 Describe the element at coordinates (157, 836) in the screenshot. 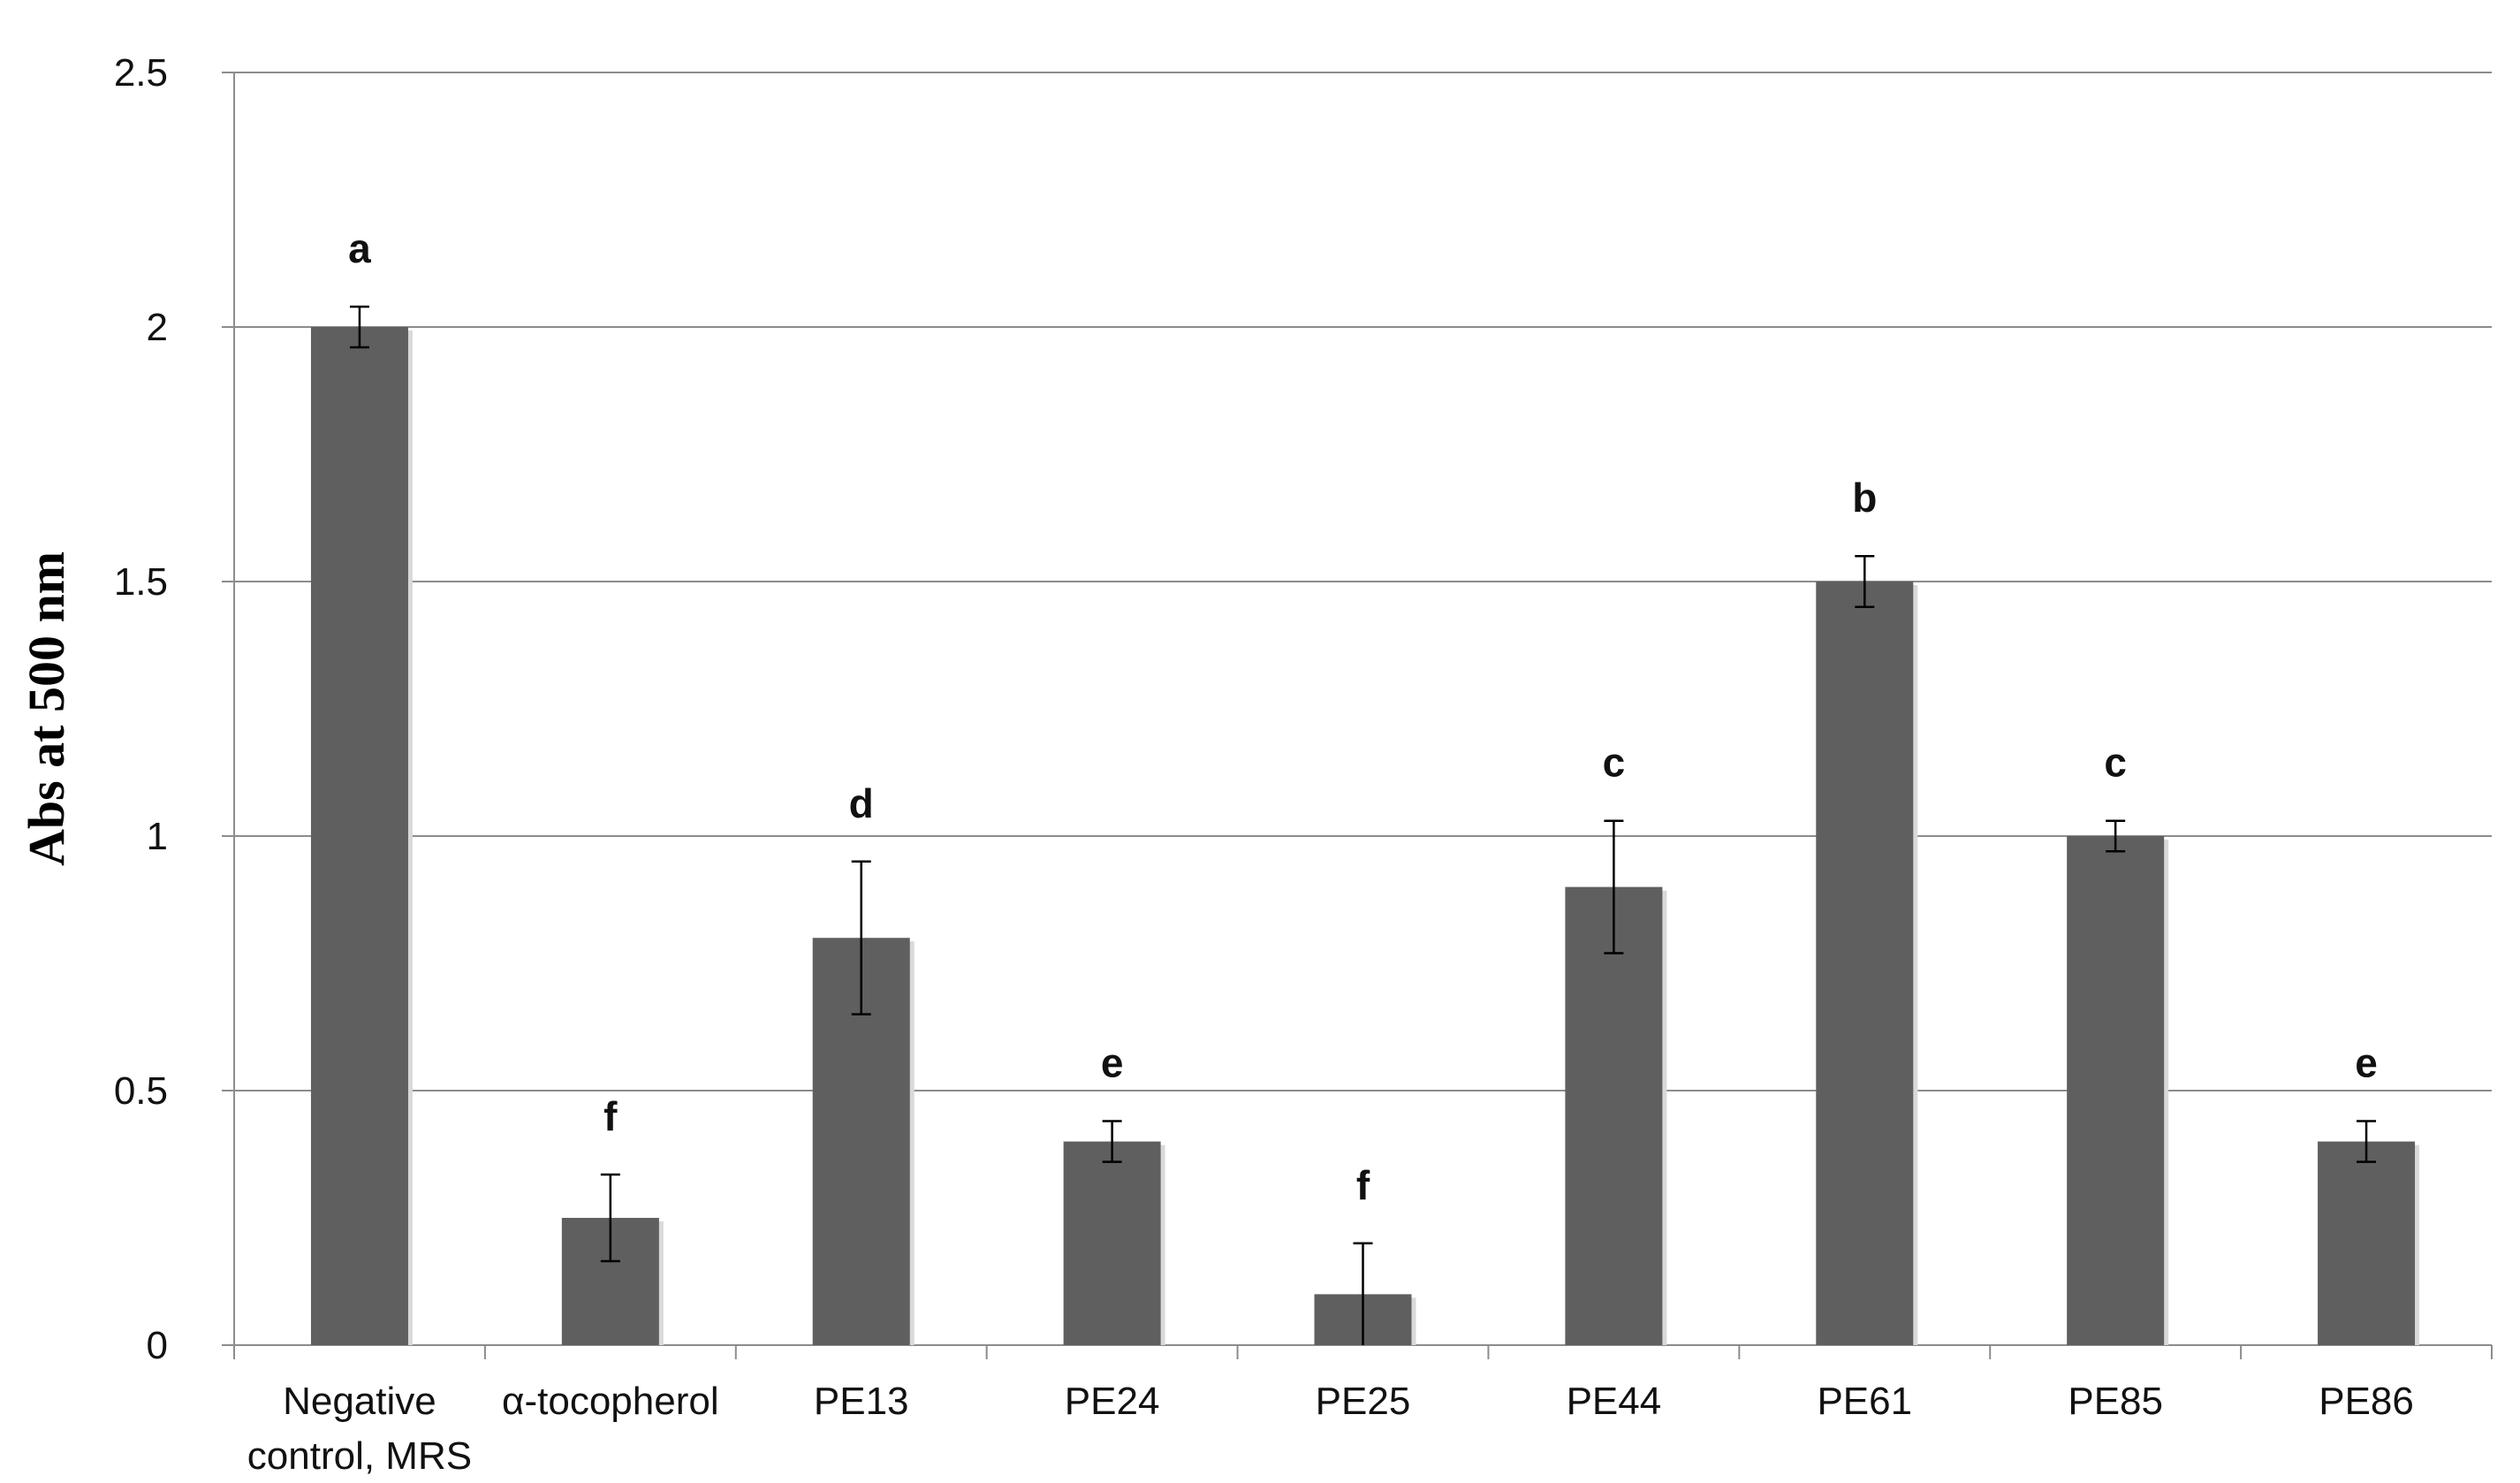

I see `y-tick-label-2: 1` at that location.